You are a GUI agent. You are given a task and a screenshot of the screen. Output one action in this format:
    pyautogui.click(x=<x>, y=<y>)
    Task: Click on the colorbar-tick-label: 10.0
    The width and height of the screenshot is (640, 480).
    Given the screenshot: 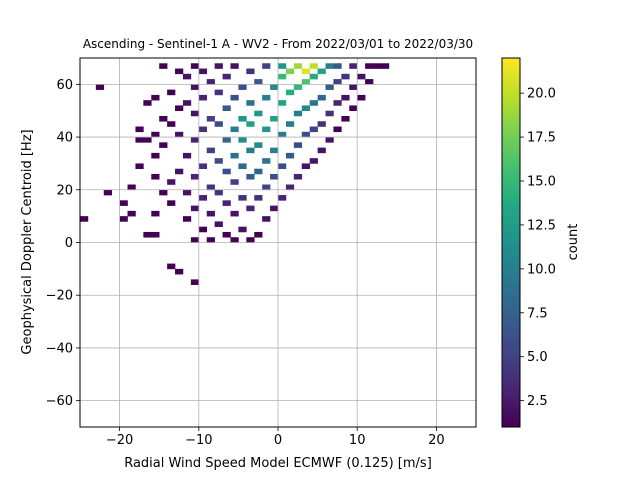 What is the action you would take?
    pyautogui.click(x=541, y=269)
    